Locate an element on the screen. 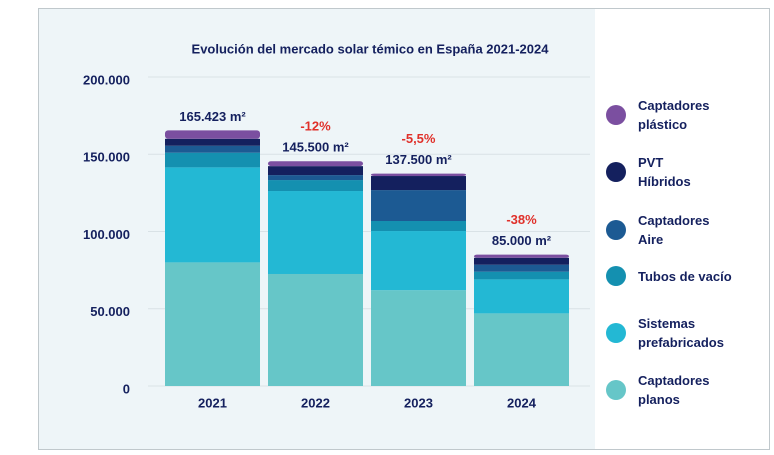 Image resolution: width=774 pixels, height=455 pixels. legend-item: Captadores planos is located at coordinates (666, 390).